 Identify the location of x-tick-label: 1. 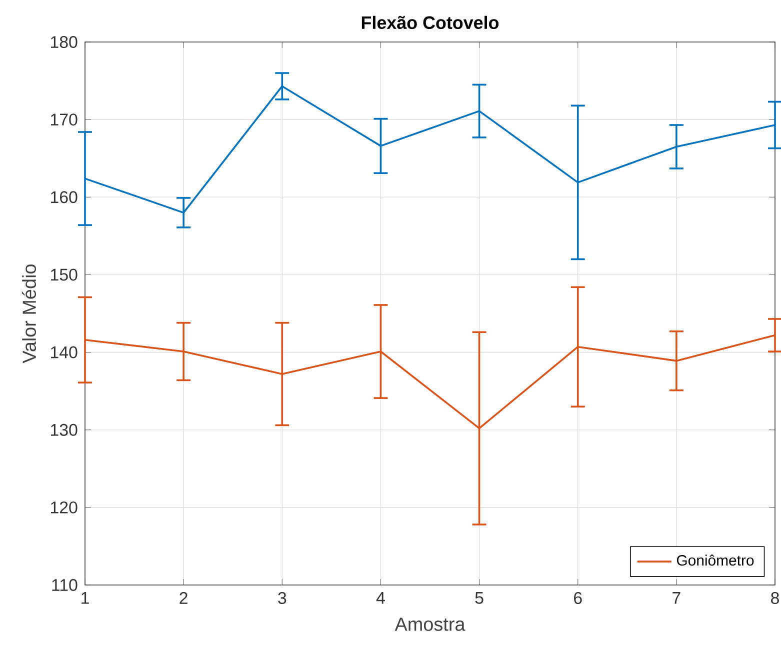
(85, 598).